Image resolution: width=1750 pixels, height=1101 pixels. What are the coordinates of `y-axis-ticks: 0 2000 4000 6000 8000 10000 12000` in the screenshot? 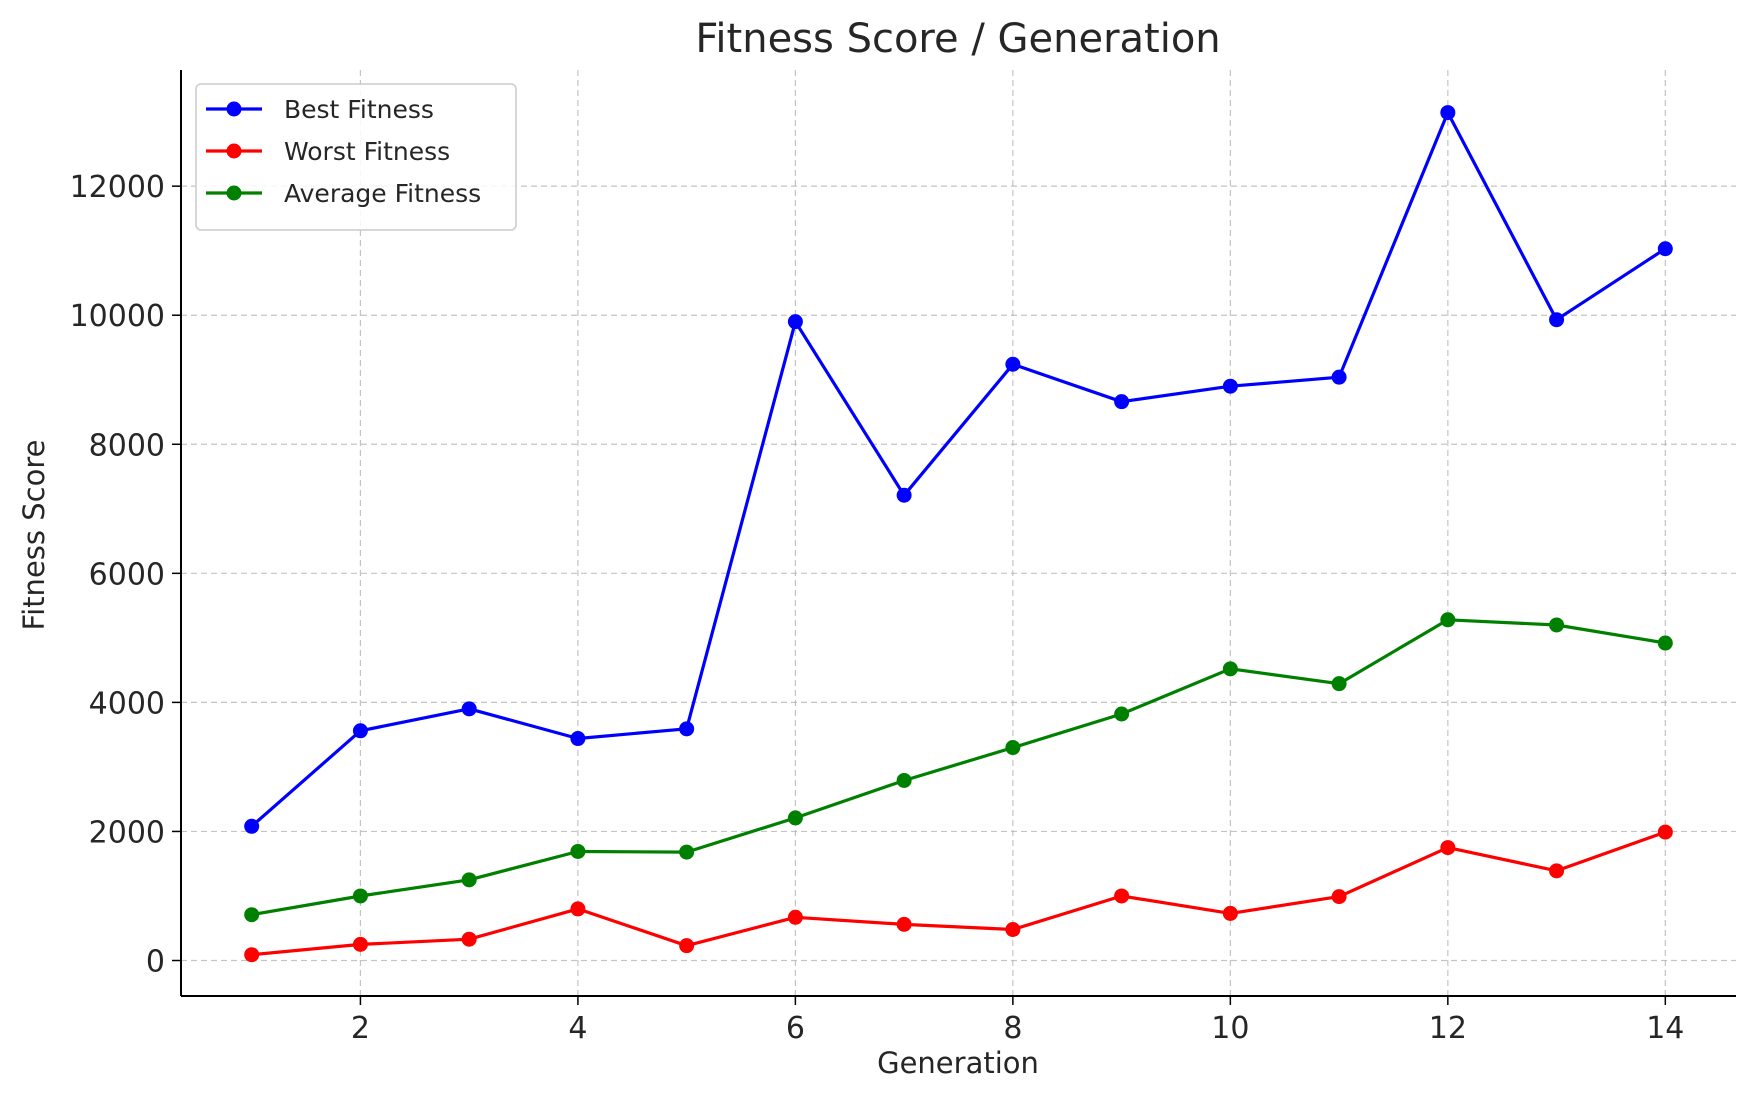 It's located at (125, 575).